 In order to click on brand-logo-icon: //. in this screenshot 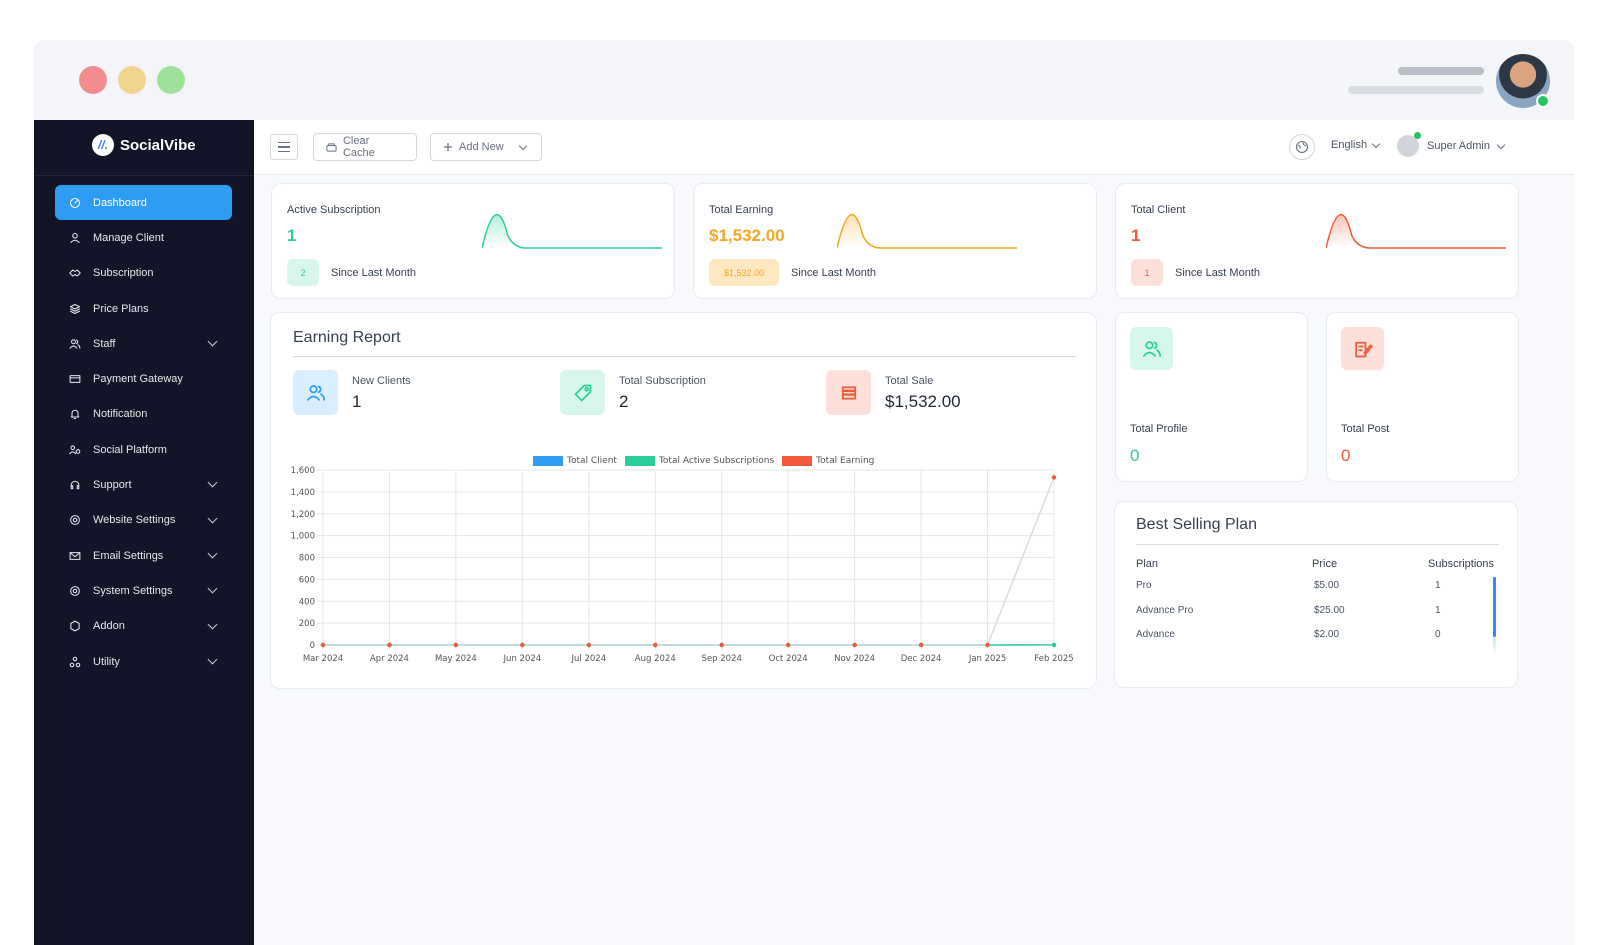, I will do `click(103, 145)`.